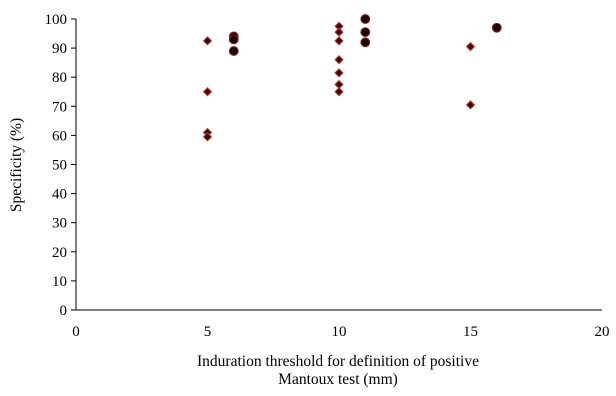 Image resolution: width=616 pixels, height=396 pixels. I want to click on y-tick-label: 50, so click(59, 166).